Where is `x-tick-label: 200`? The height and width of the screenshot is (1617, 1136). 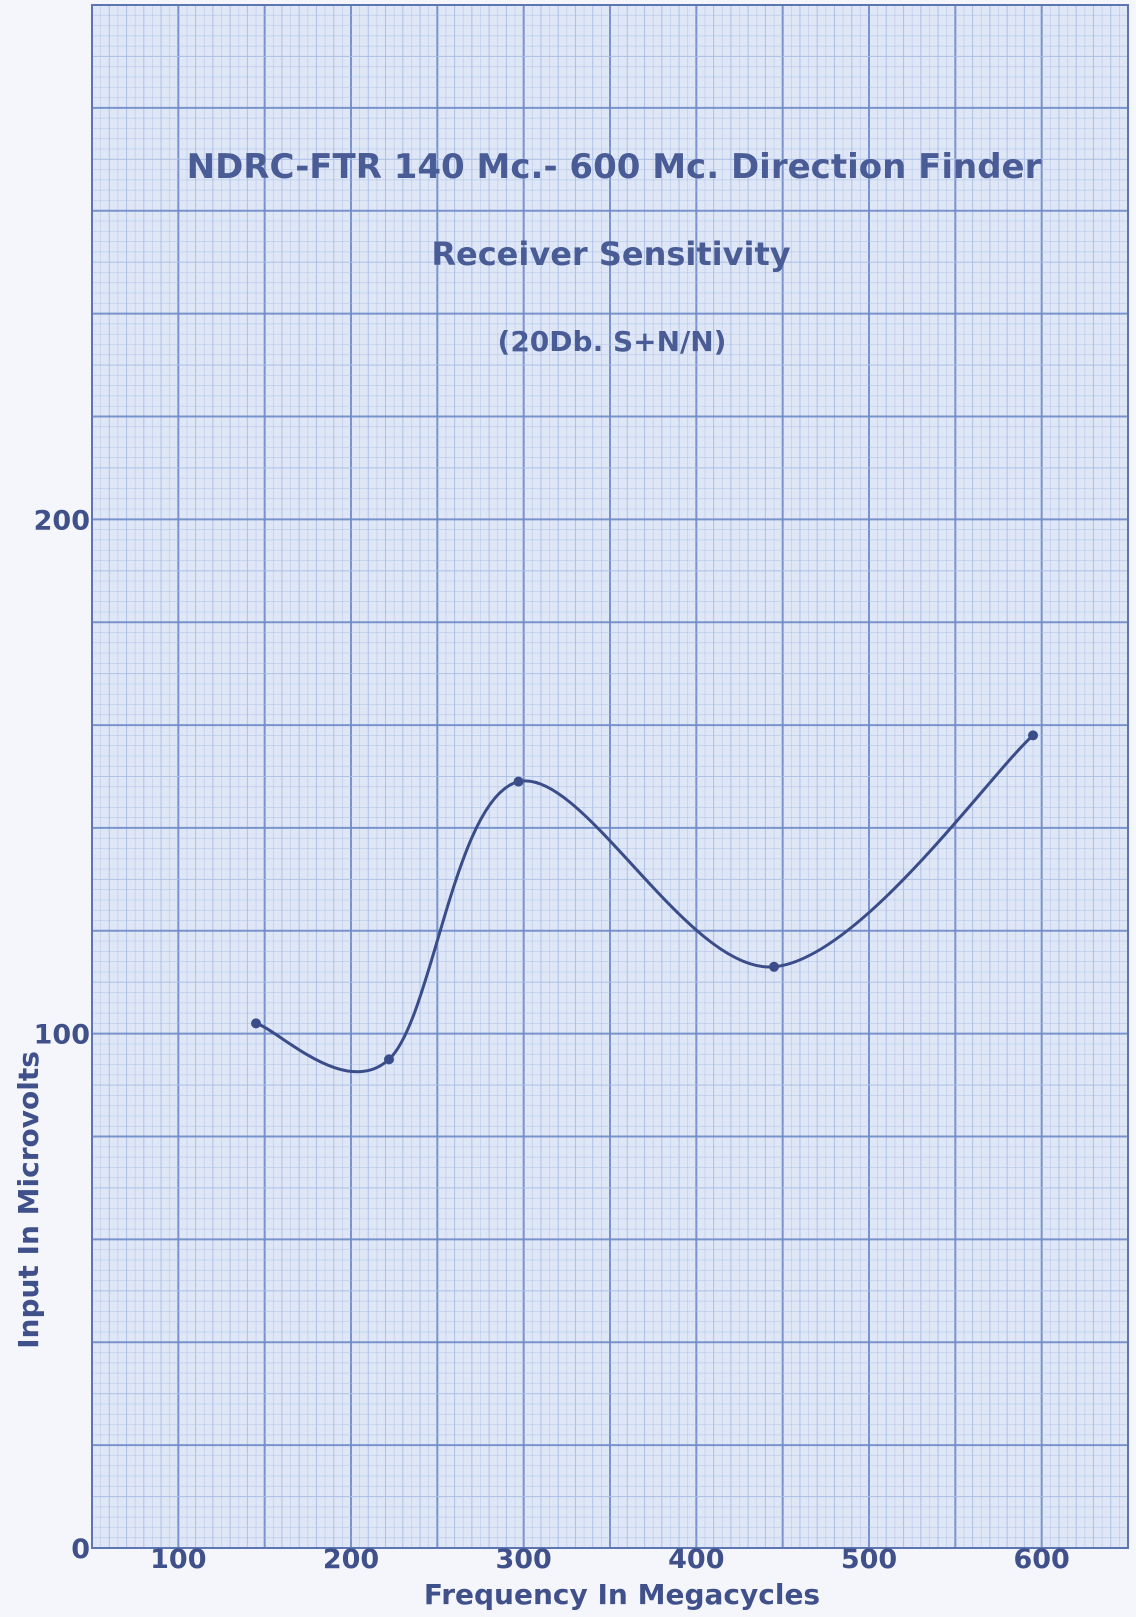
x-tick-label: 200 is located at coordinates (351, 1559).